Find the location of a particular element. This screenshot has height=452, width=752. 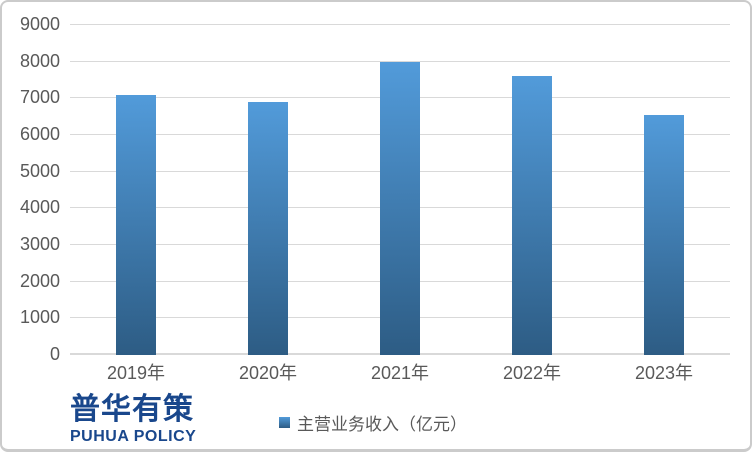

x-axis-tick-label: 2020年 is located at coordinates (268, 373).